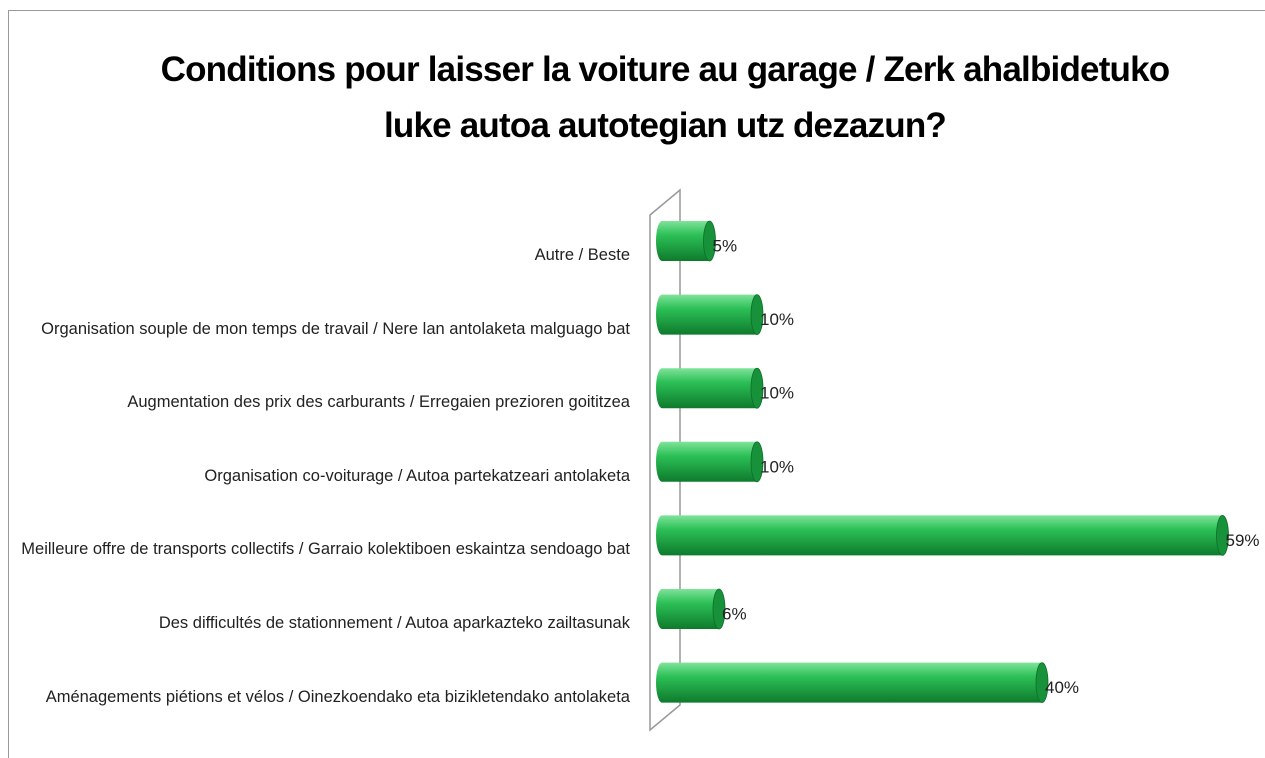 The width and height of the screenshot is (1265, 758). I want to click on category-label: Autre / Beste, so click(582, 255).